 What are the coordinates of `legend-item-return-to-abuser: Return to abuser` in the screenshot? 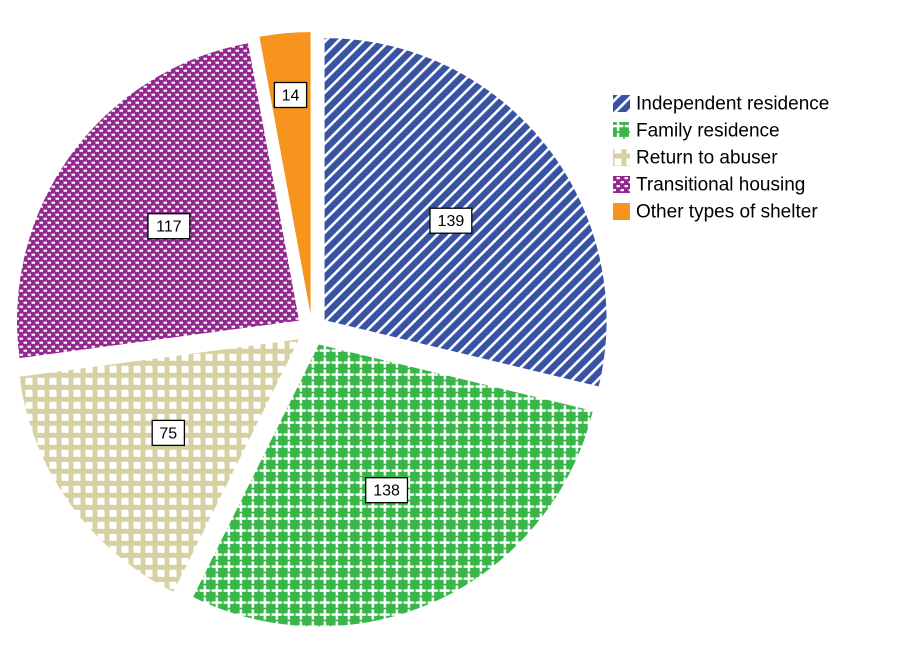 It's located at (695, 158).